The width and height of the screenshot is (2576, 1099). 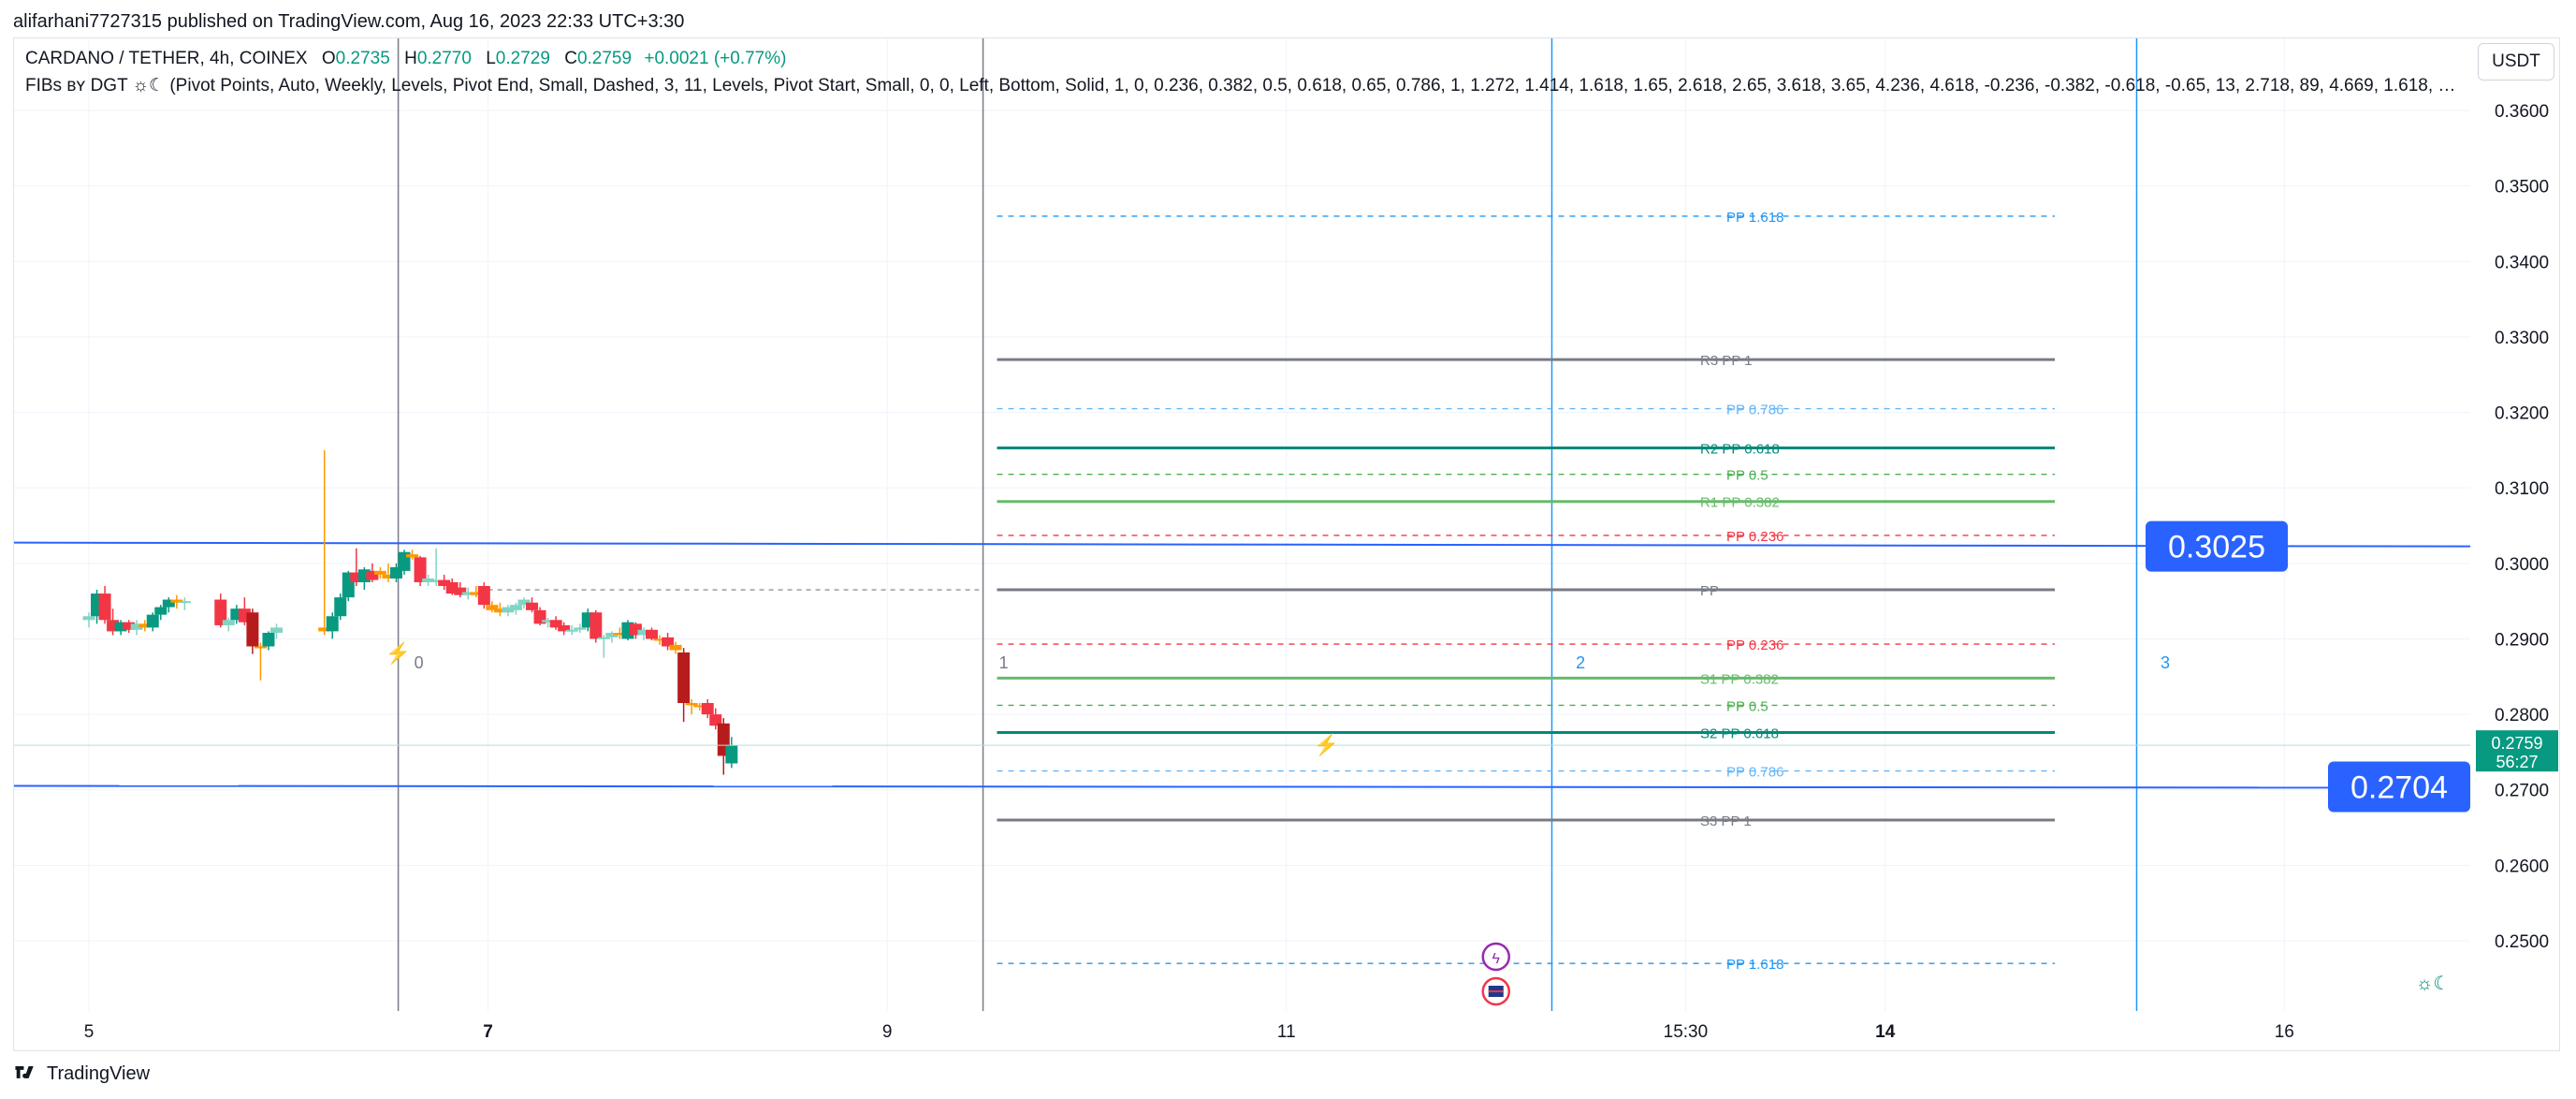 I want to click on x-tick-label: 14, so click(x=1885, y=1032).